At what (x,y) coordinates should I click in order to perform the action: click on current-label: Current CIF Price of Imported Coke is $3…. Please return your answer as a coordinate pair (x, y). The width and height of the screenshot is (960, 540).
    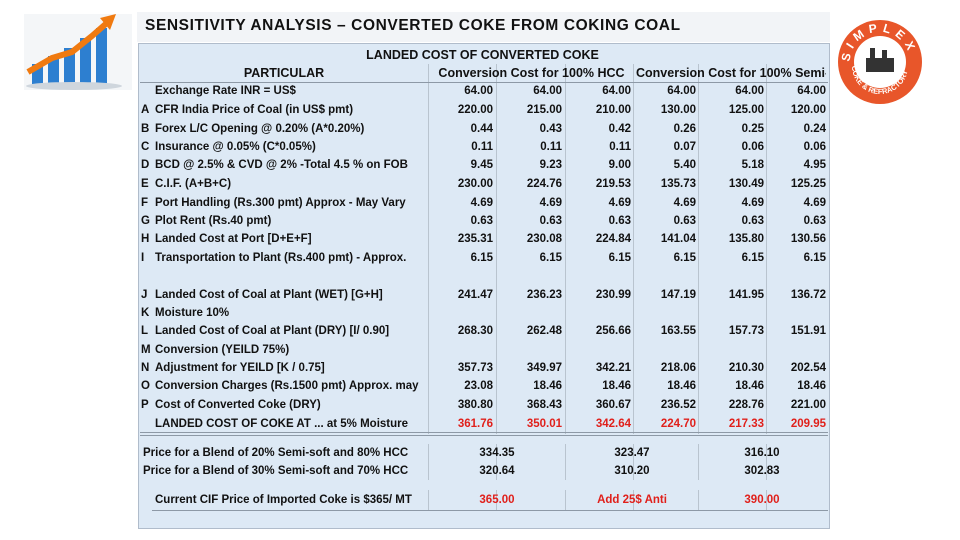
    Looking at the image, I should click on (283, 500).